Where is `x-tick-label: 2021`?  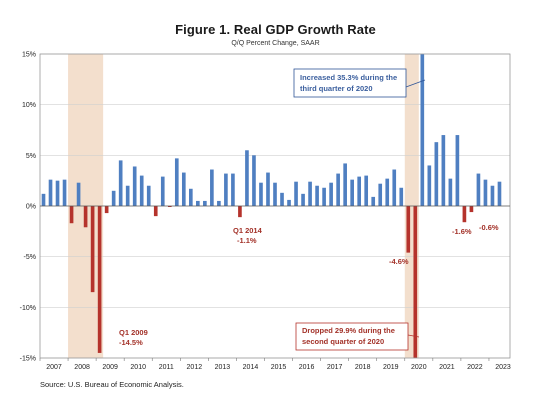
x-tick-label: 2021 is located at coordinates (447, 367).